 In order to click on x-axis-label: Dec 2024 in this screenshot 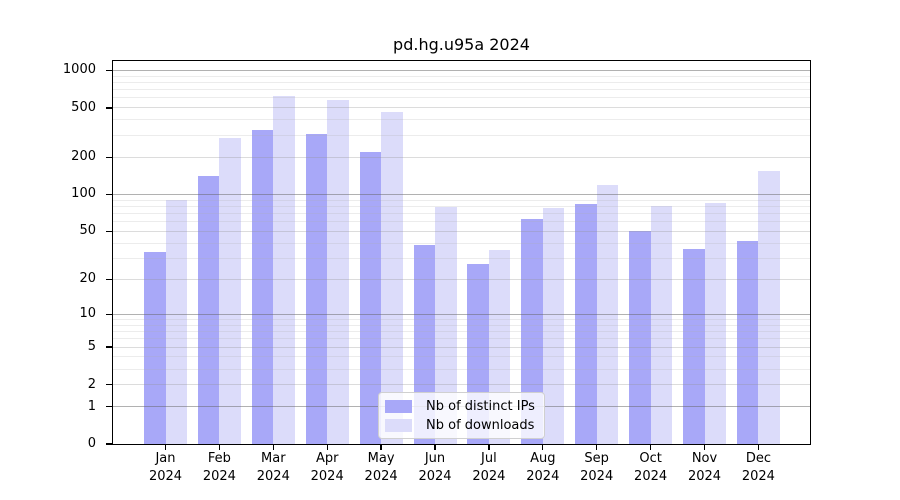, I will do `click(758, 468)`.